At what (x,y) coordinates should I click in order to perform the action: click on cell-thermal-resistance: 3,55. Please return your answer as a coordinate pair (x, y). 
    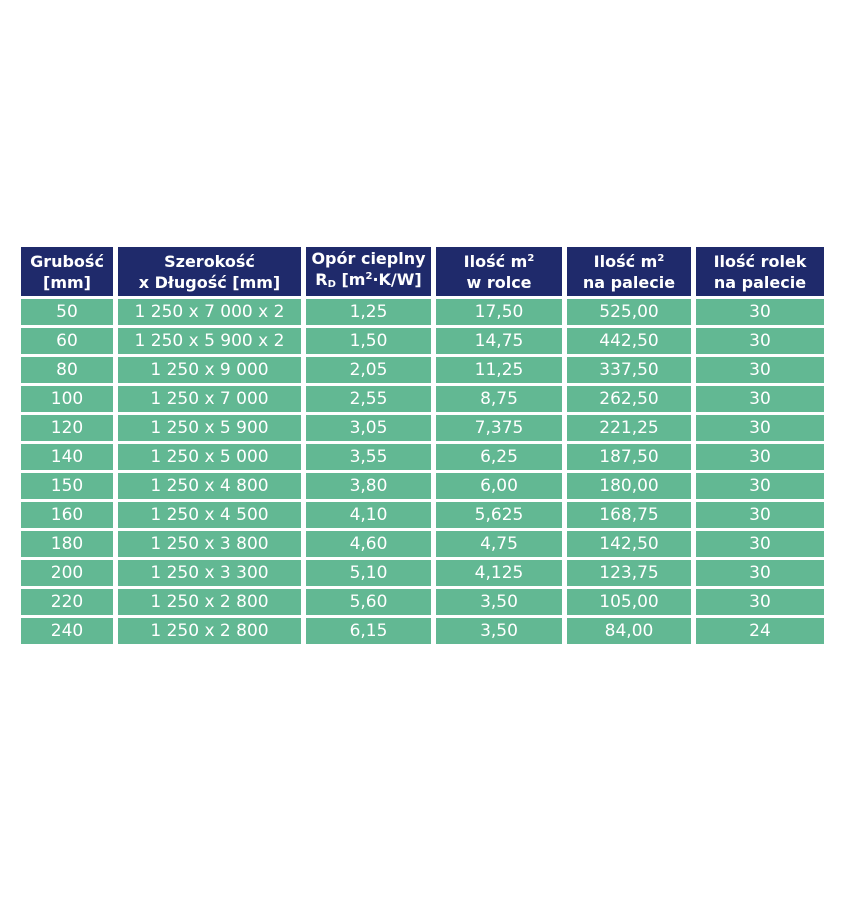
    Looking at the image, I should click on (368, 457).